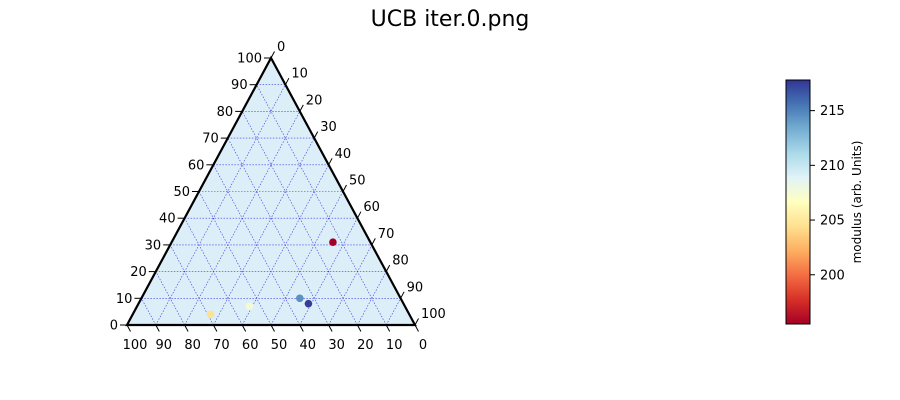  Describe the element at coordinates (221, 345) in the screenshot. I see `bottom-axis-tick-label: 70` at that location.